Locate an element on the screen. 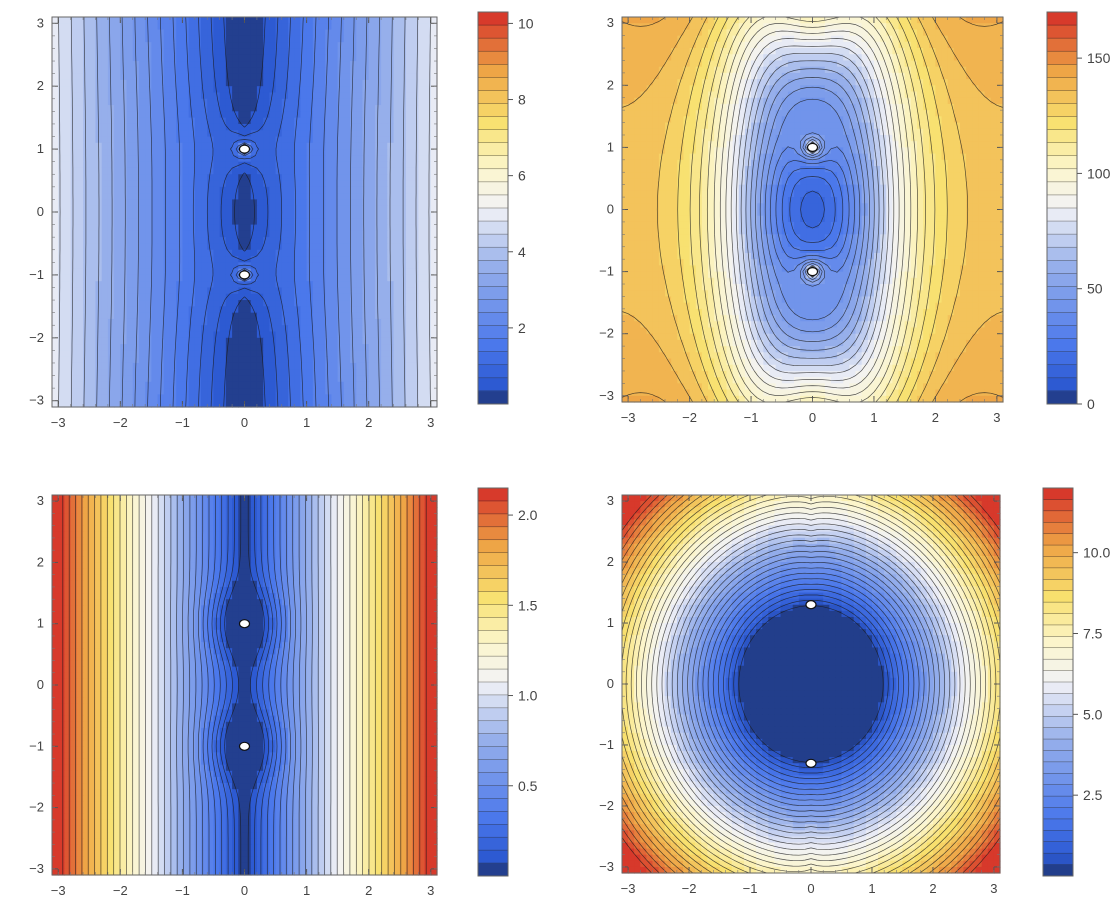 The image size is (1120, 913). colorbar: 0.51.01.52.0 is located at coordinates (508, 682).